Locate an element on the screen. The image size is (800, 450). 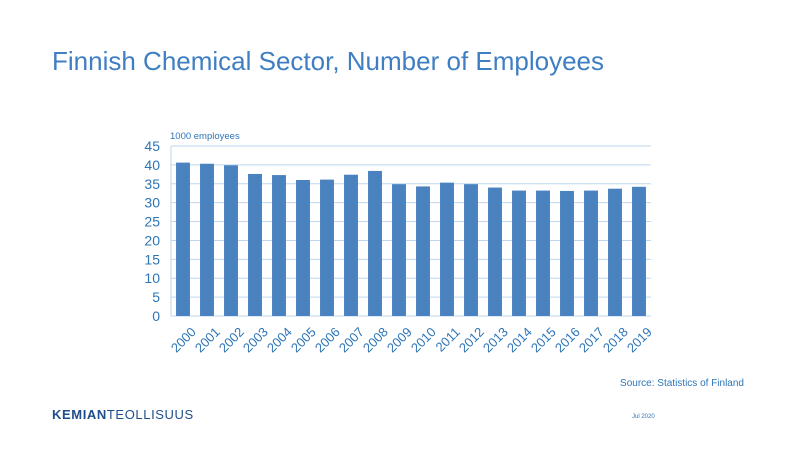
y-tick-label: 40 is located at coordinates (152, 165).